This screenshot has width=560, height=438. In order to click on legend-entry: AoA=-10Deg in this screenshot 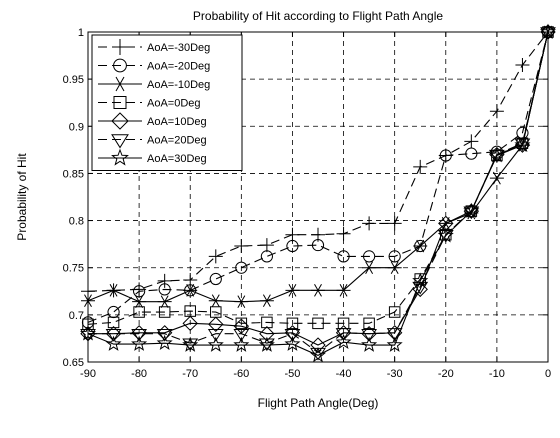, I will do `click(154, 84)`.